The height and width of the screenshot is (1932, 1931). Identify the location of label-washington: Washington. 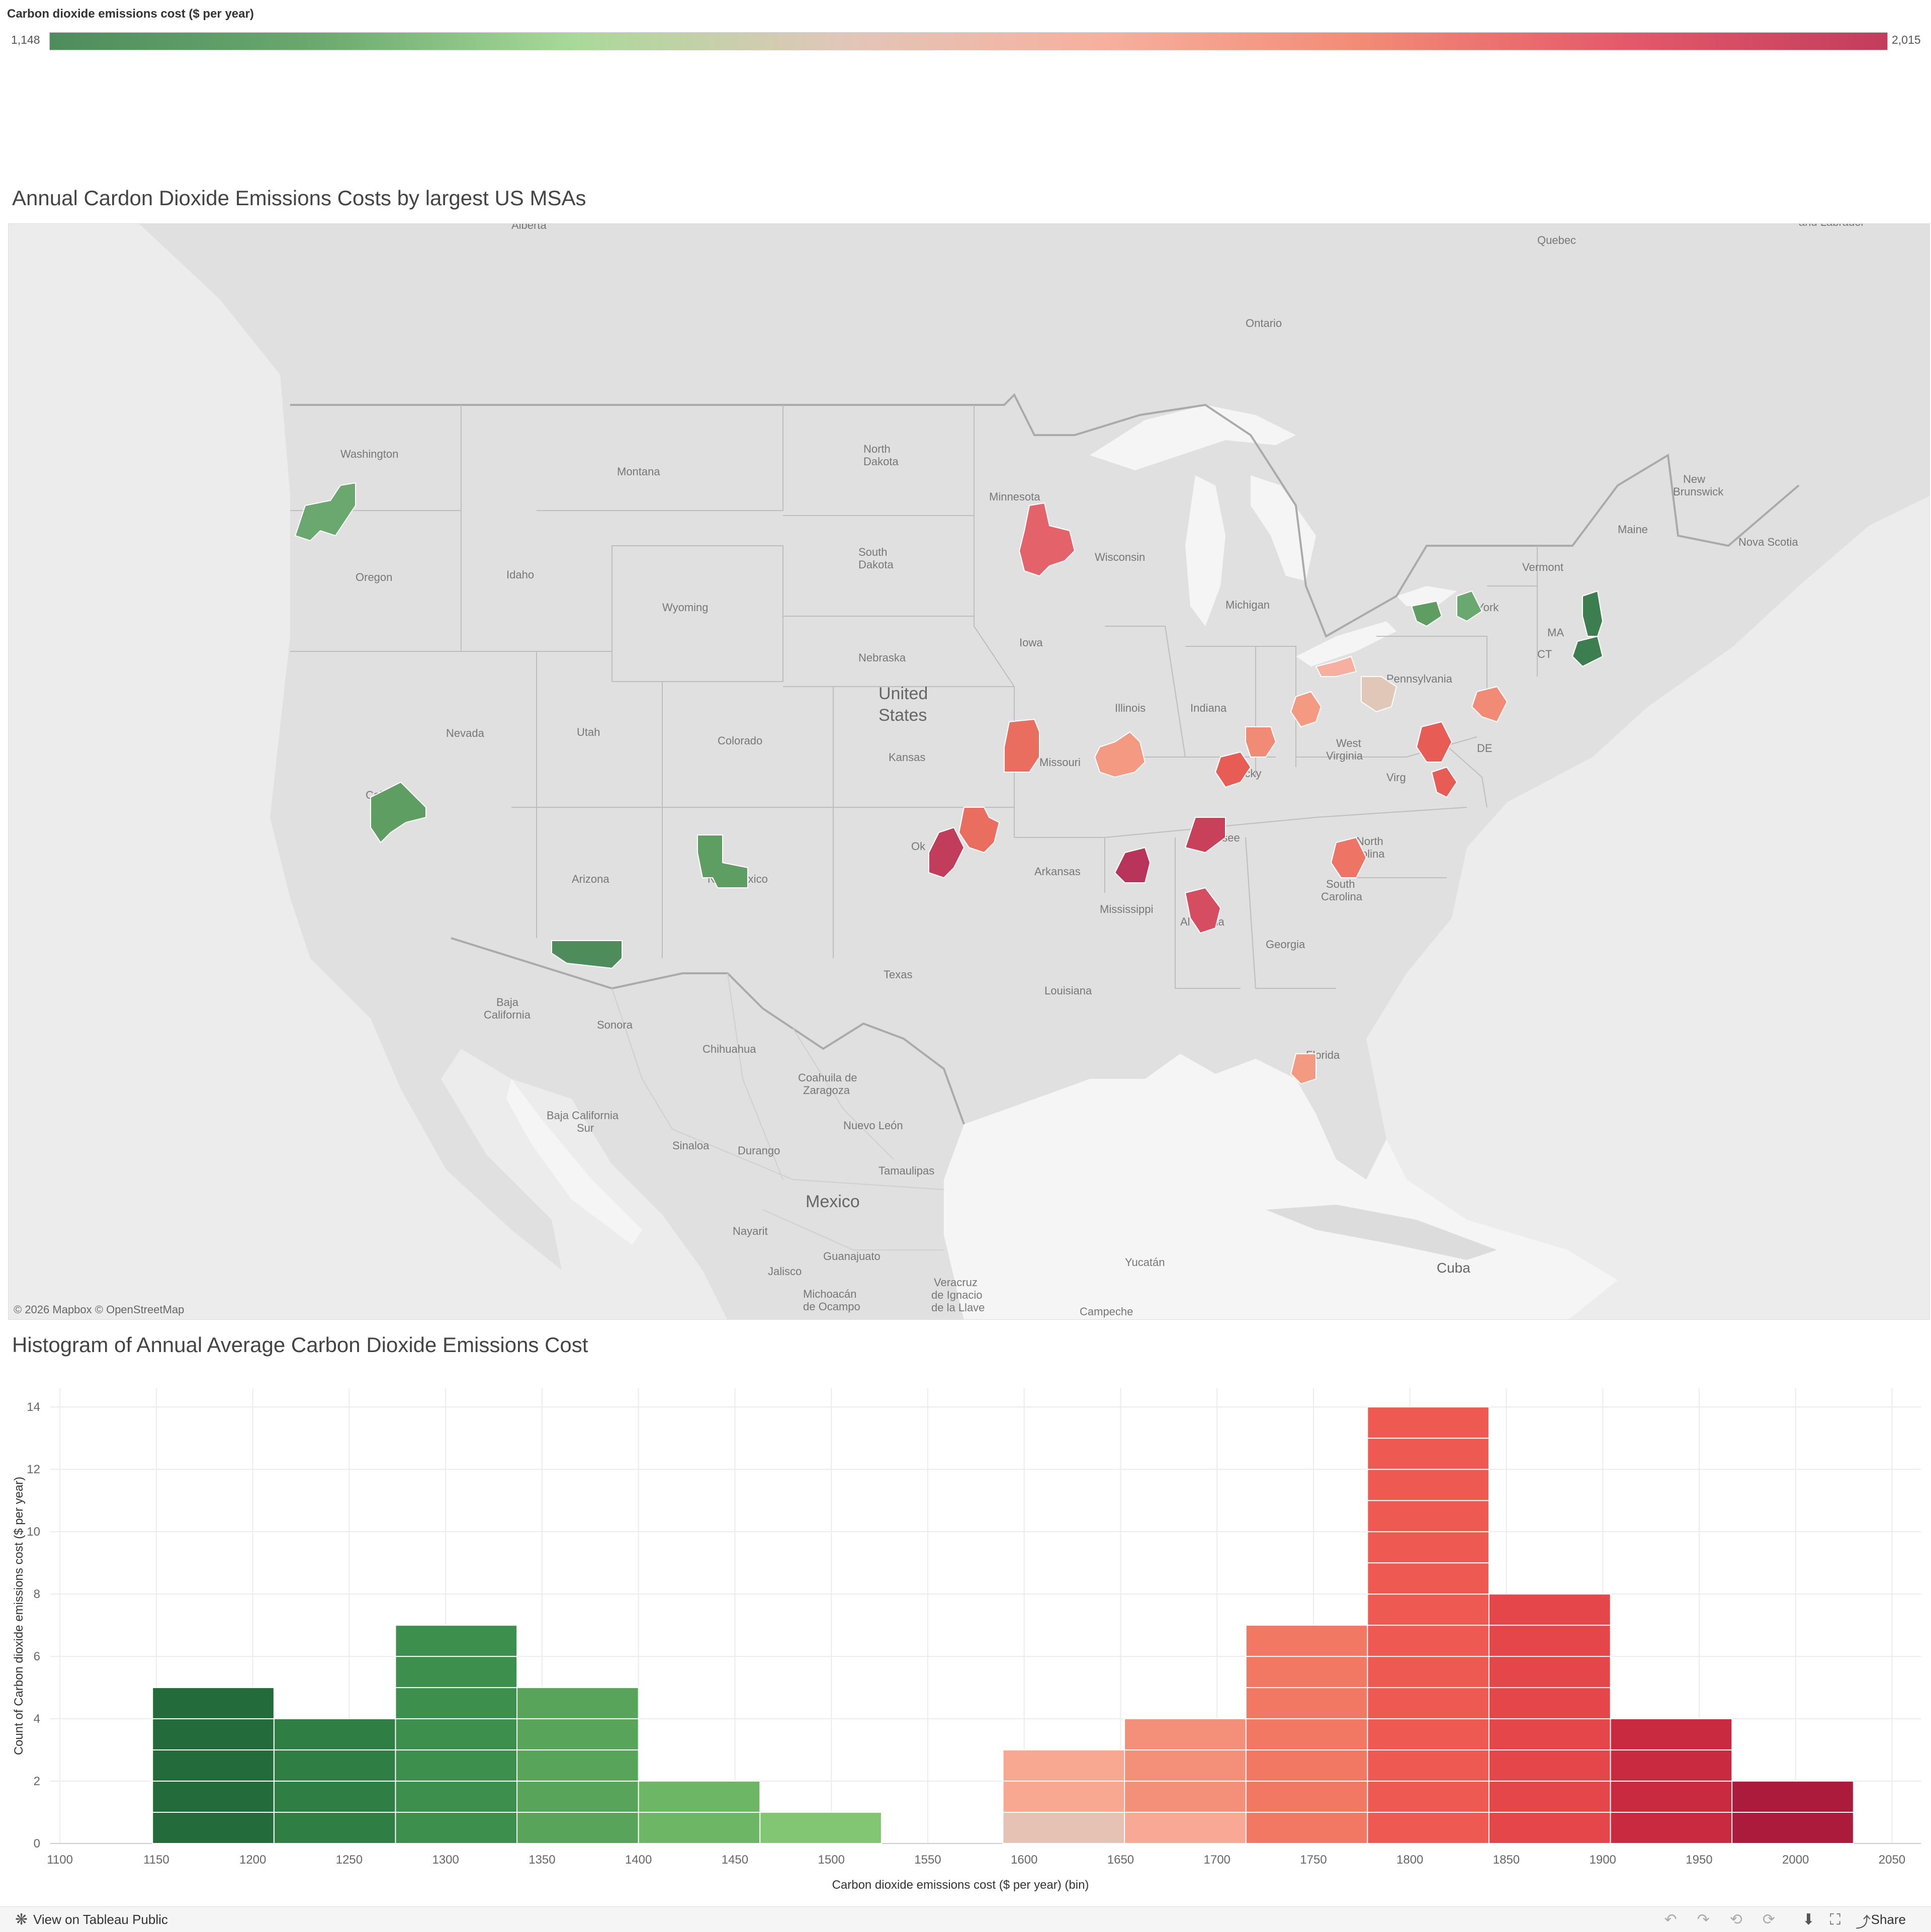
(369, 454).